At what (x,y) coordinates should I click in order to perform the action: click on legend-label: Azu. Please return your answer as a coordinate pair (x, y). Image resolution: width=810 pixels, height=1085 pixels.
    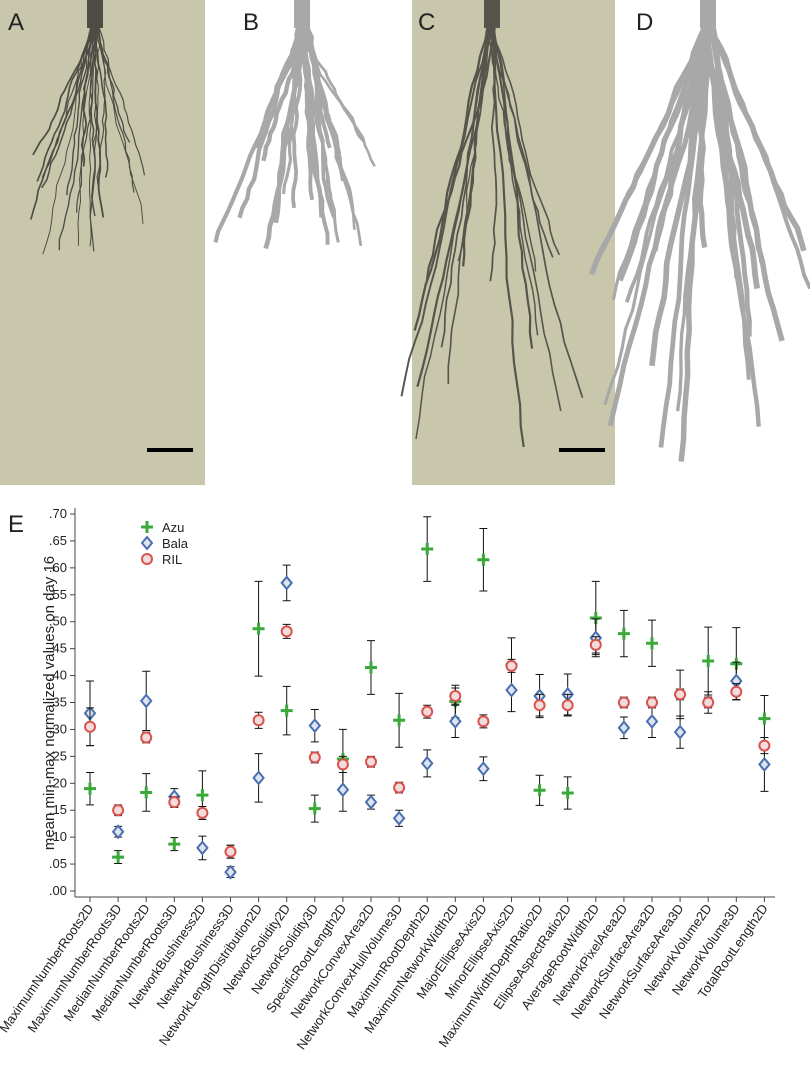
    Looking at the image, I should click on (173, 527).